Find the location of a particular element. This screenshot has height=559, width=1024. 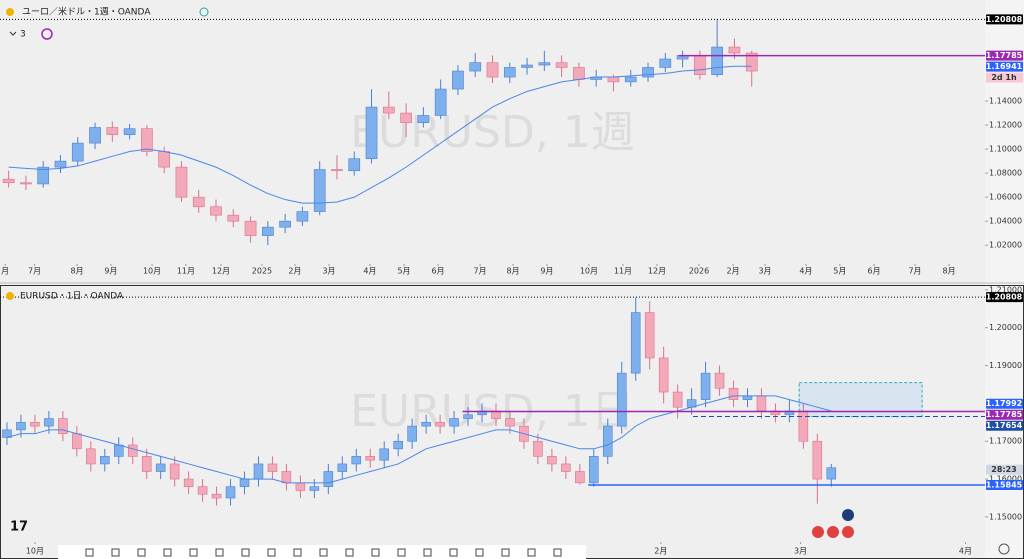

price-tag-label: 2d 1h is located at coordinates (1004, 77).